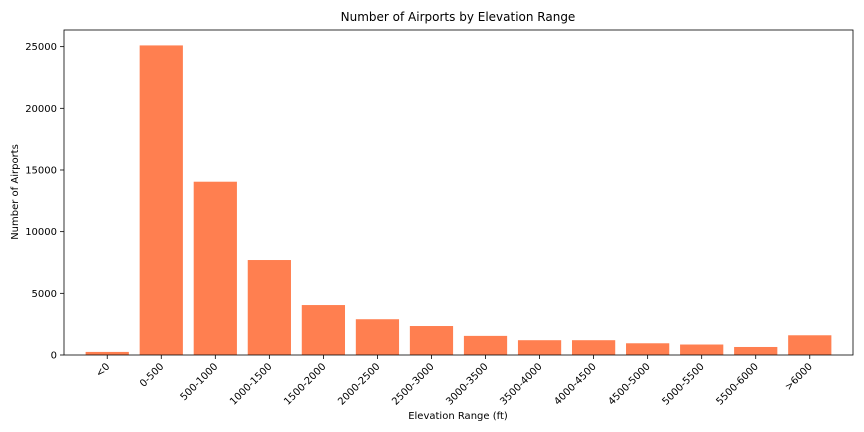  I want to click on x-tick-label-6: 2500-3000, so click(413, 384).